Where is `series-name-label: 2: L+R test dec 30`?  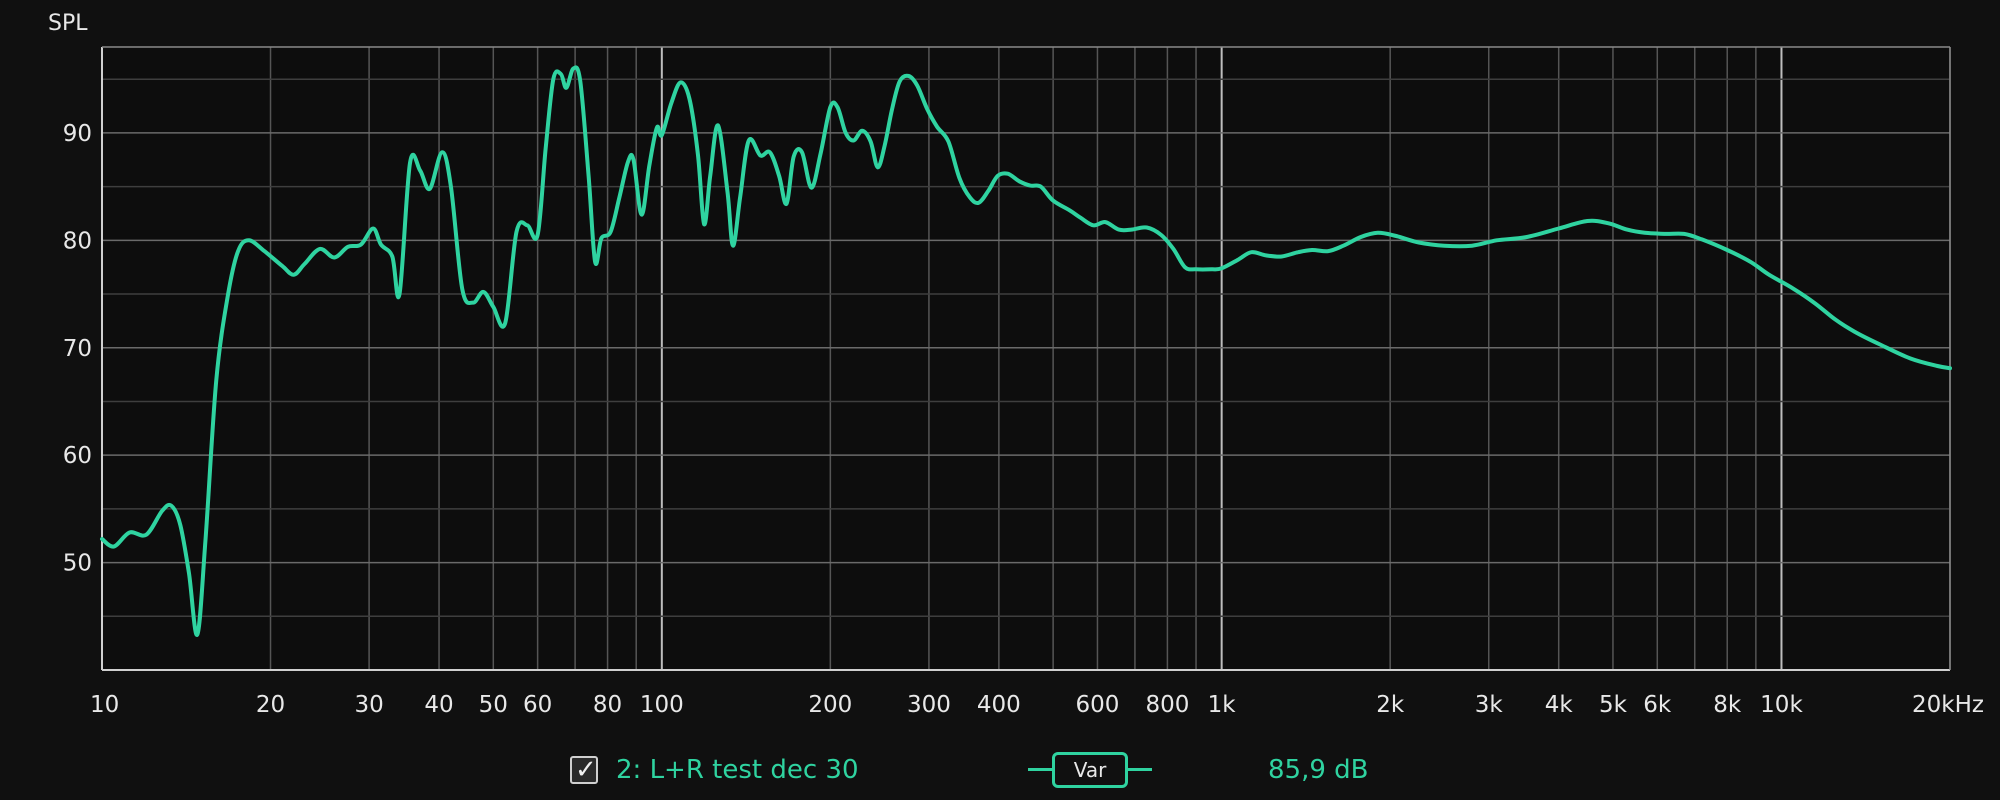
series-name-label: 2: L+R test dec 30 is located at coordinates (737, 770).